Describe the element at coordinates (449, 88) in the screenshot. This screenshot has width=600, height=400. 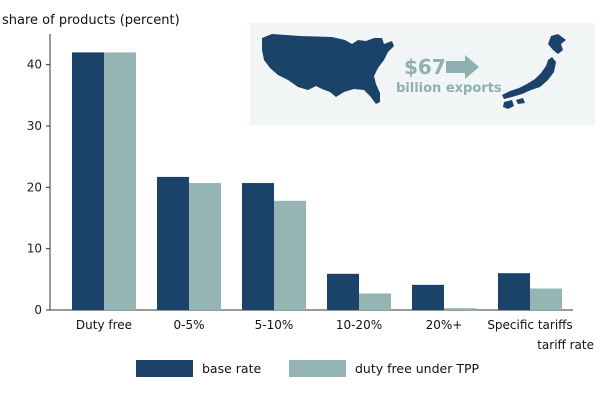
I see `annotation-subtitle: billion exports` at that location.